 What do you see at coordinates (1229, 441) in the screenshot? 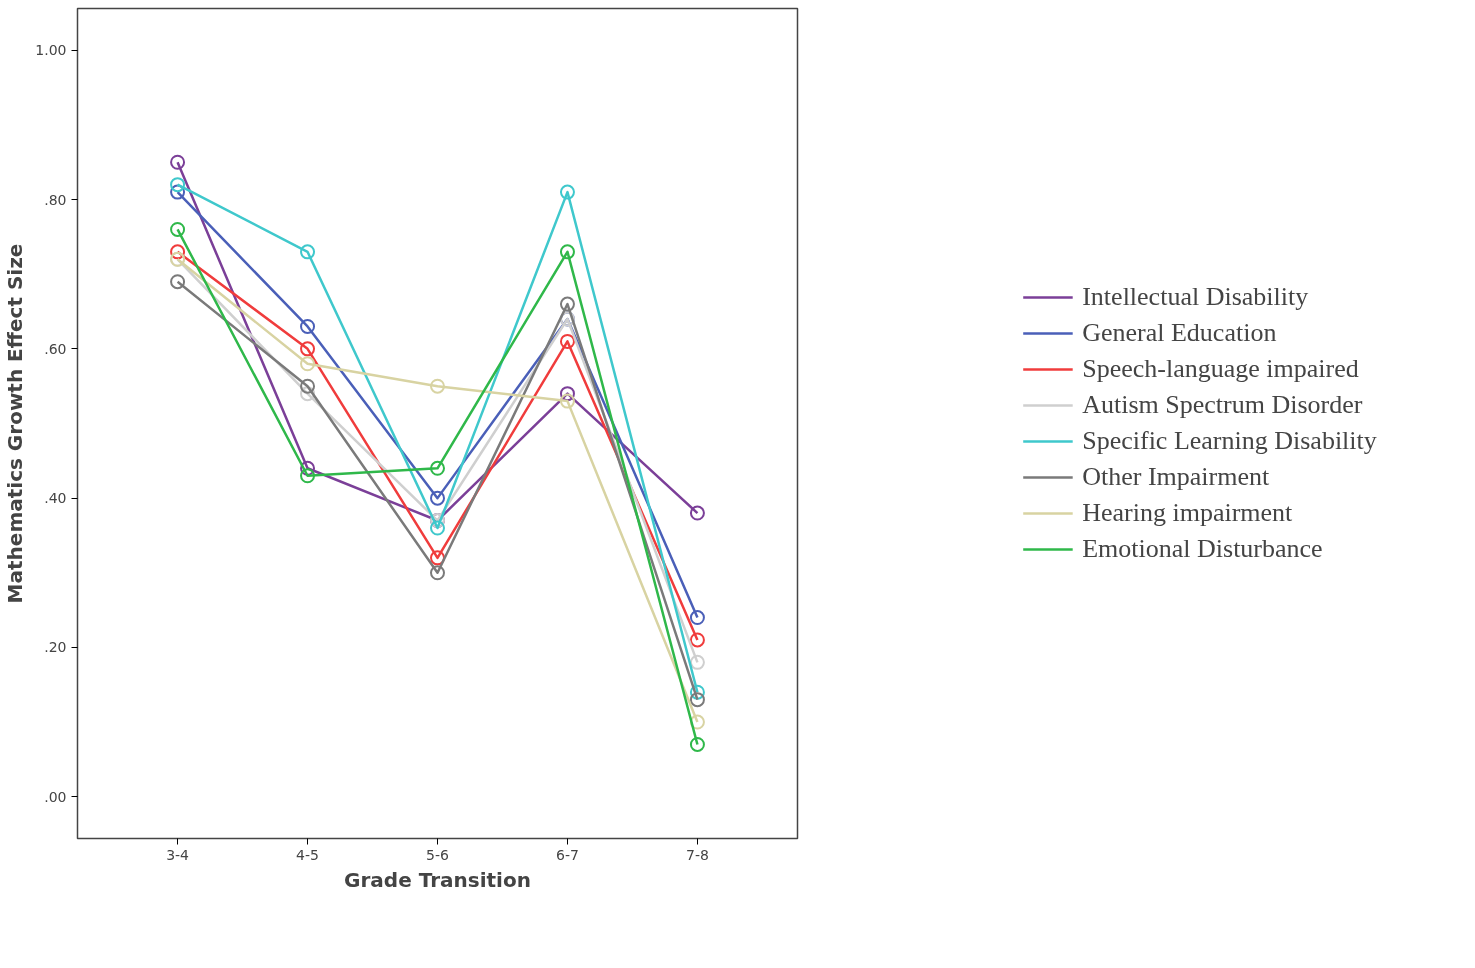
I see `legend-label: Specific Learning Disability` at bounding box center [1229, 441].